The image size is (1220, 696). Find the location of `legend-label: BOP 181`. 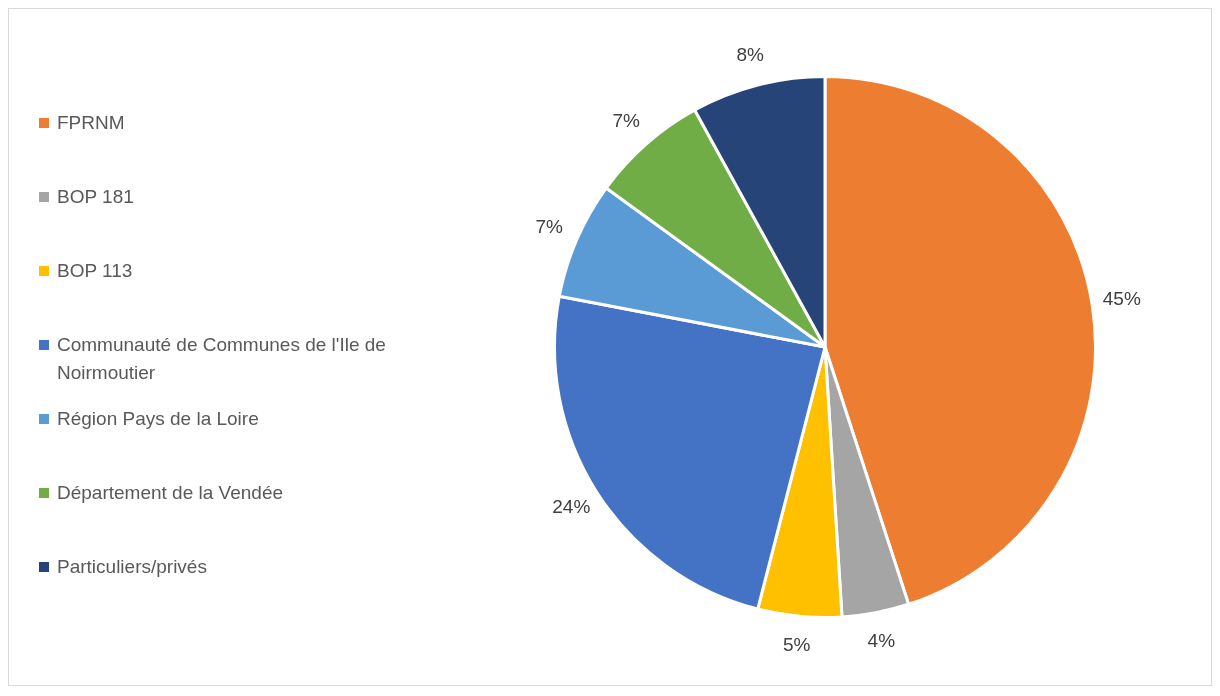

legend-label: BOP 181 is located at coordinates (96, 197).